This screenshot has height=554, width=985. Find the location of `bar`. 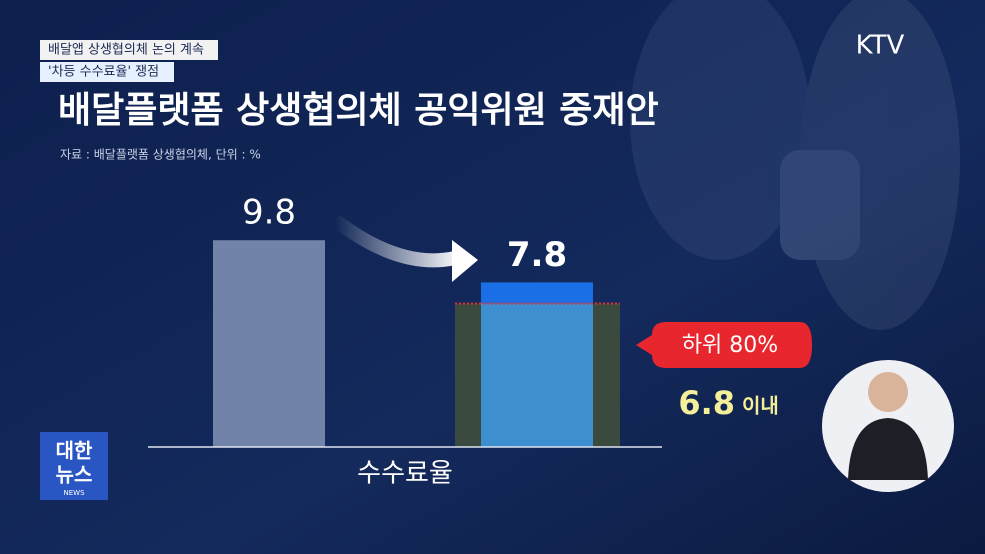

bar is located at coordinates (269, 343).